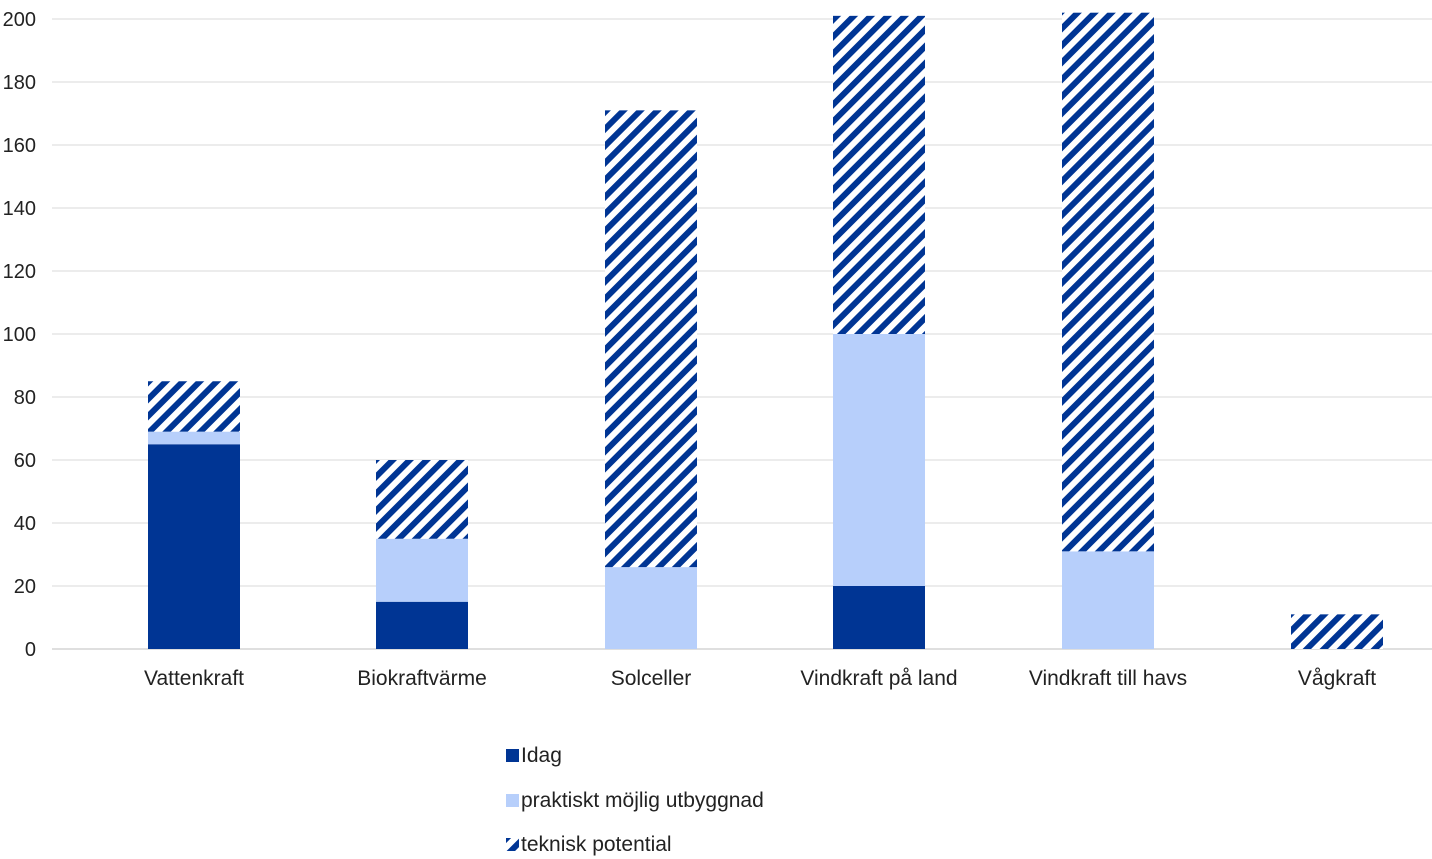 This screenshot has width=1432, height=859. Describe the element at coordinates (541, 755) in the screenshot. I see `legend-label: Idag` at that location.